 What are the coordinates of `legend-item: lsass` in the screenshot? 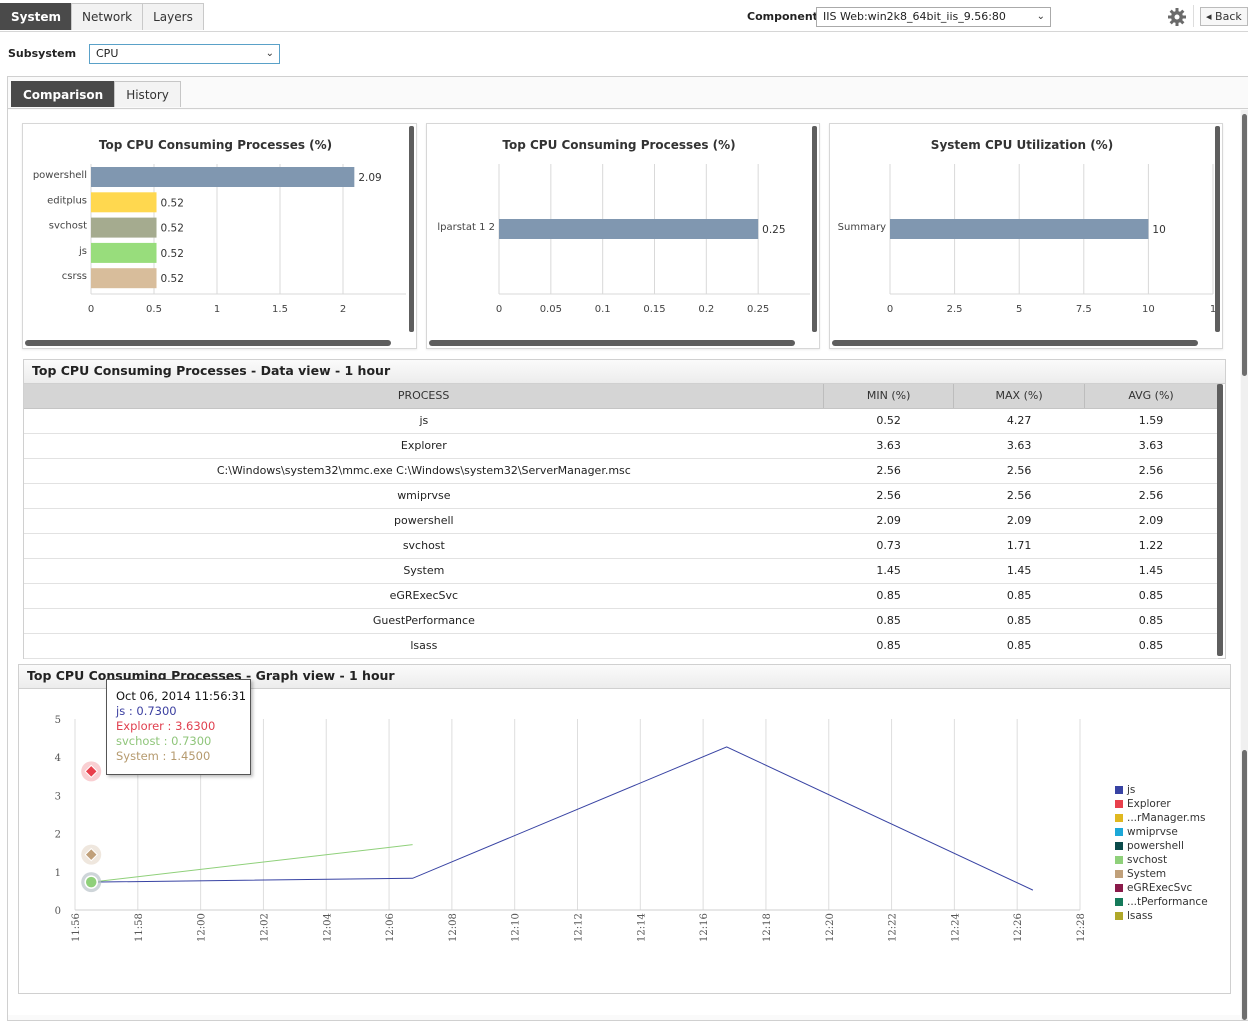 It's located at (1161, 916).